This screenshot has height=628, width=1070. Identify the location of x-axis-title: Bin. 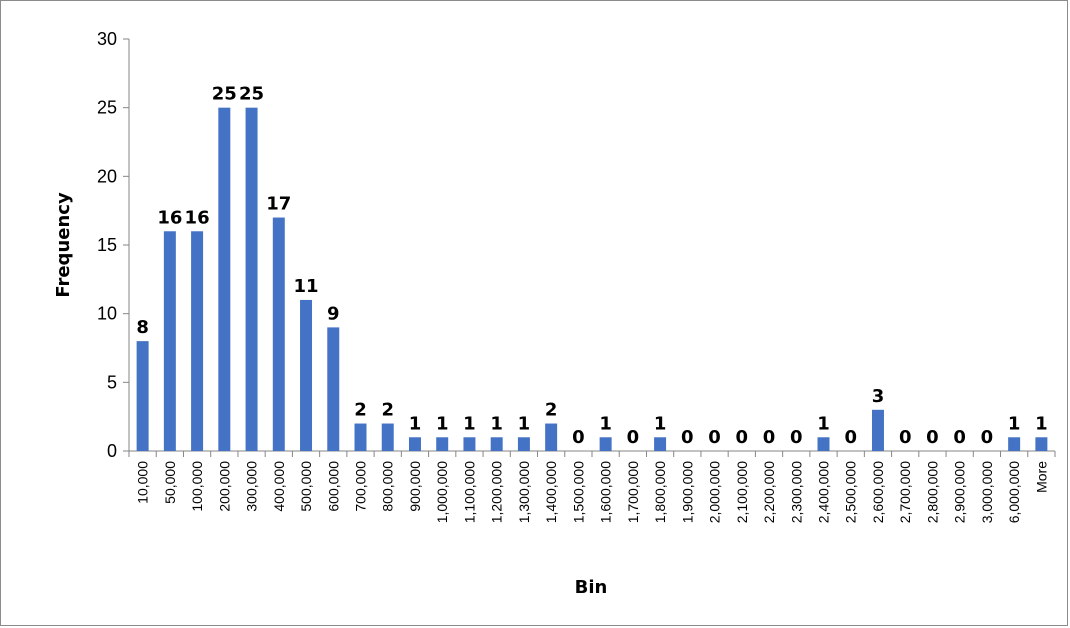
(591, 587).